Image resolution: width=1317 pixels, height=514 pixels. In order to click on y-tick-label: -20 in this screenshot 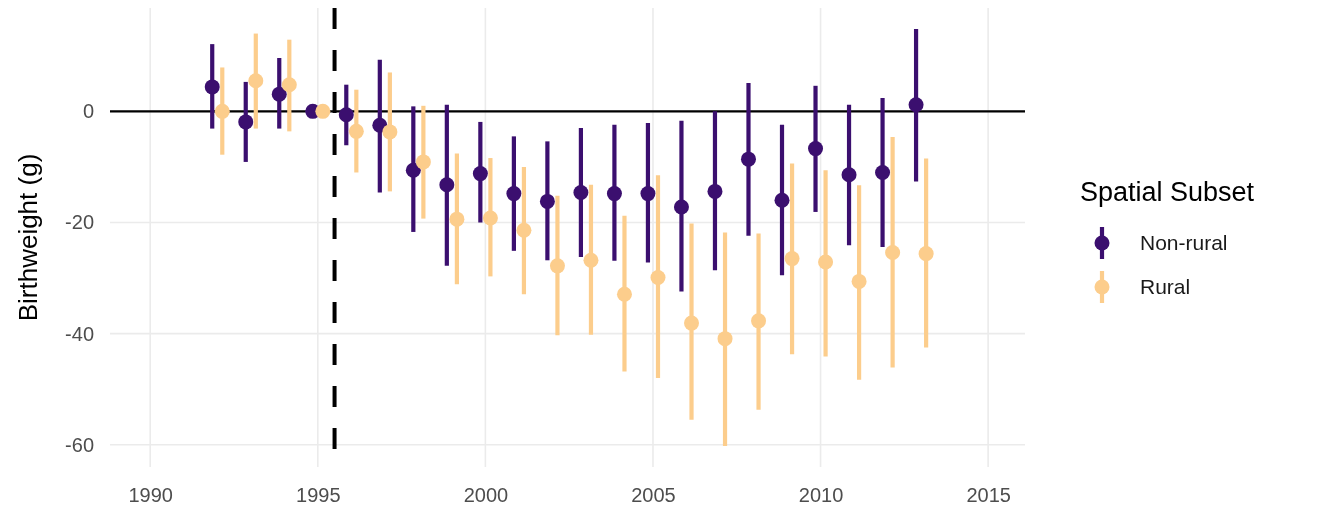, I will do `click(79, 222)`.